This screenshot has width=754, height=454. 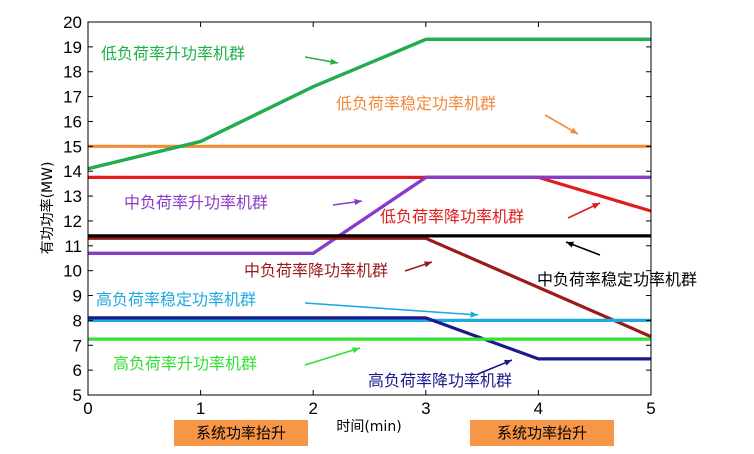 What do you see at coordinates (72, 171) in the screenshot?
I see `y-tick-label: 14` at bounding box center [72, 171].